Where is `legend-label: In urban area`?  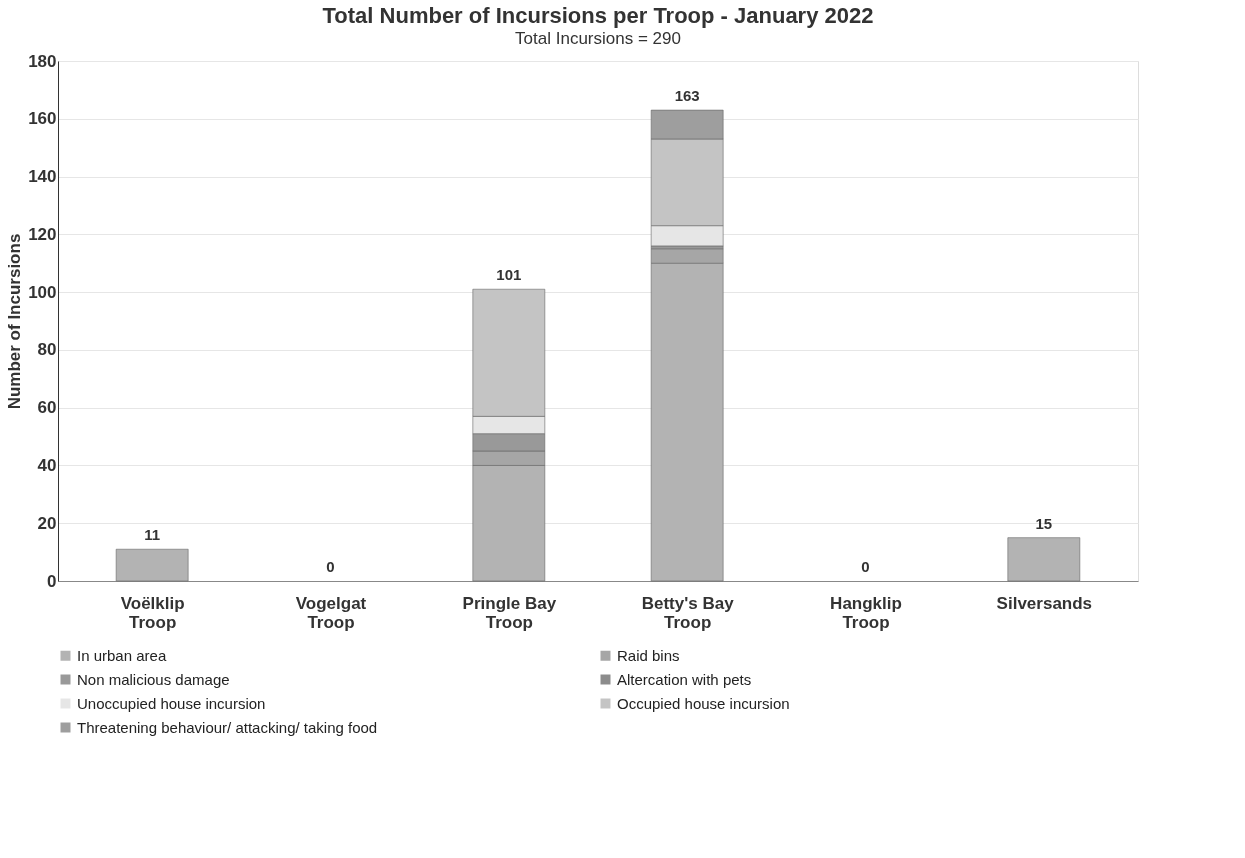
legend-label: In urban area is located at coordinates (122, 655).